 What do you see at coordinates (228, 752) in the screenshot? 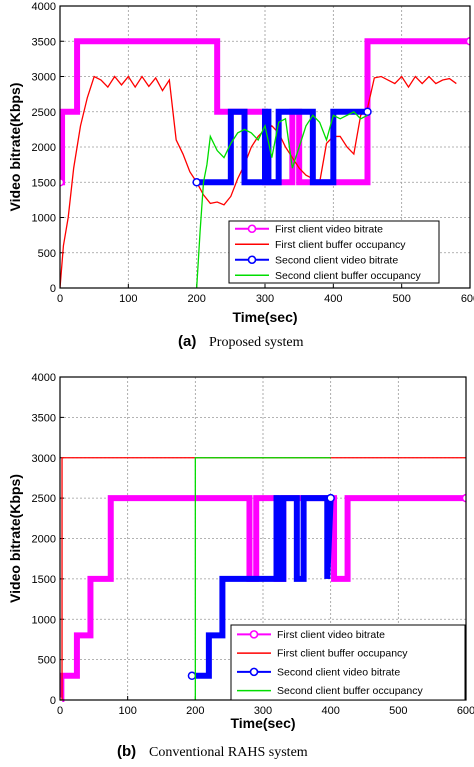
I see `caption-text: Conventional RAHS system` at bounding box center [228, 752].